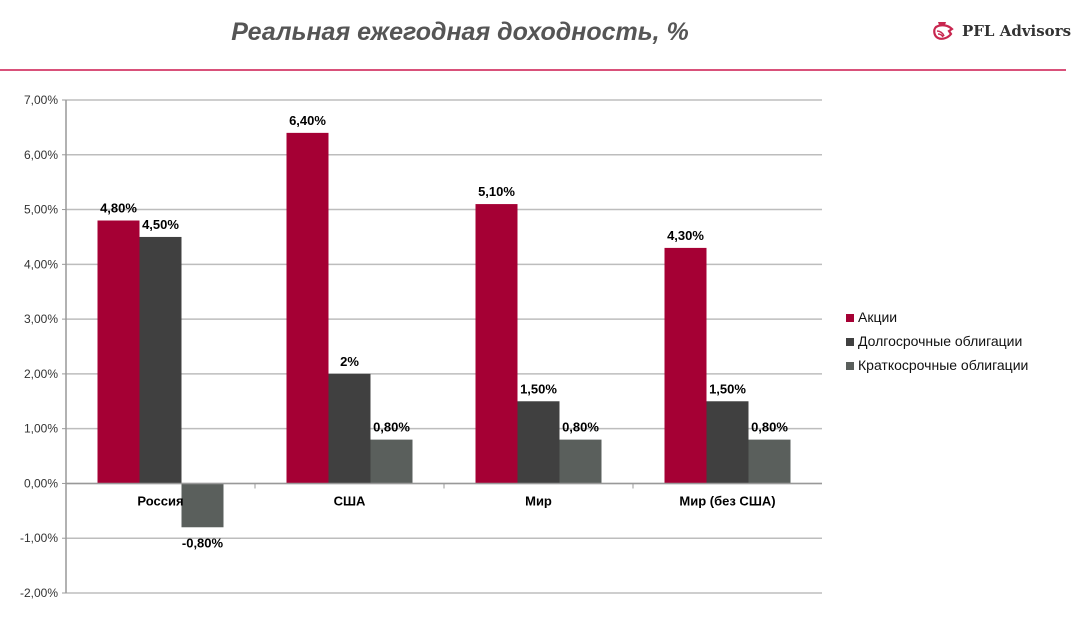  Describe the element at coordinates (496, 191) in the screenshot. I see `data-label: 5,10%` at that location.